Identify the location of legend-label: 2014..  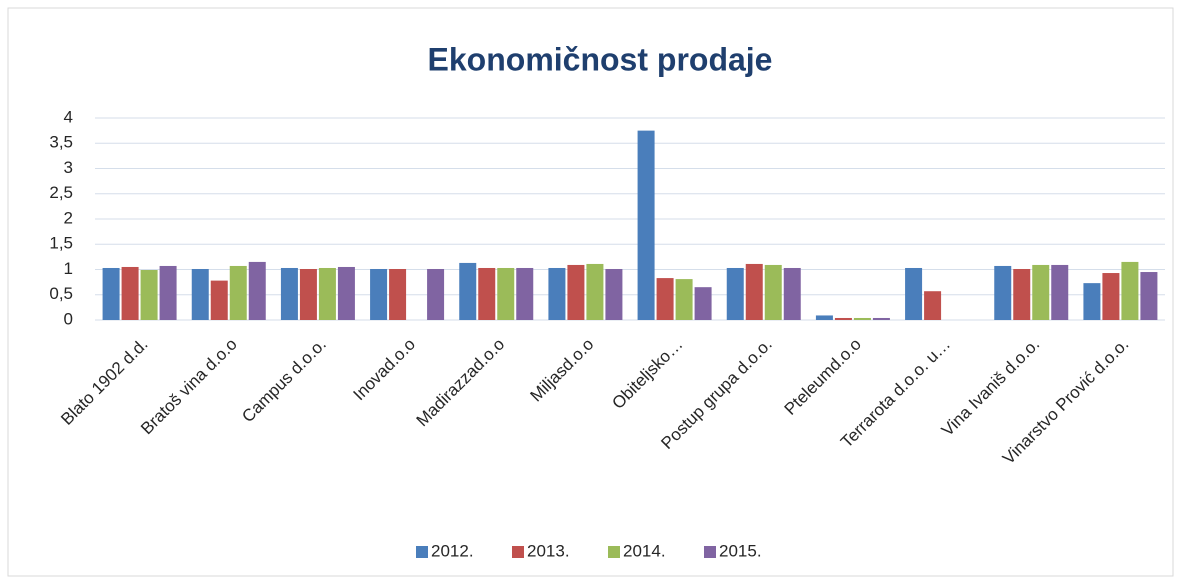
(644, 550).